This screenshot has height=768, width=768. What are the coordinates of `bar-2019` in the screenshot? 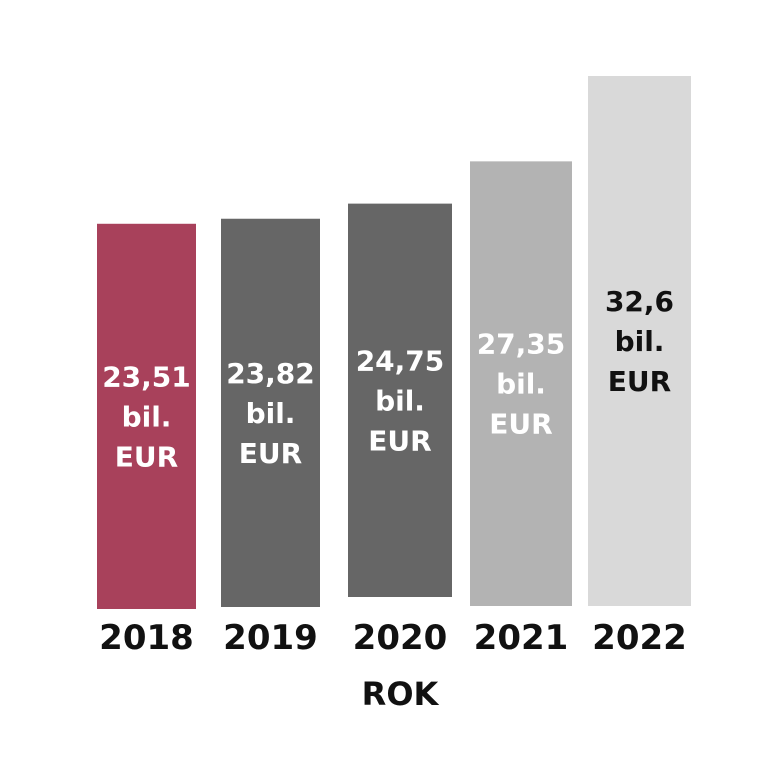 It's located at (270, 413).